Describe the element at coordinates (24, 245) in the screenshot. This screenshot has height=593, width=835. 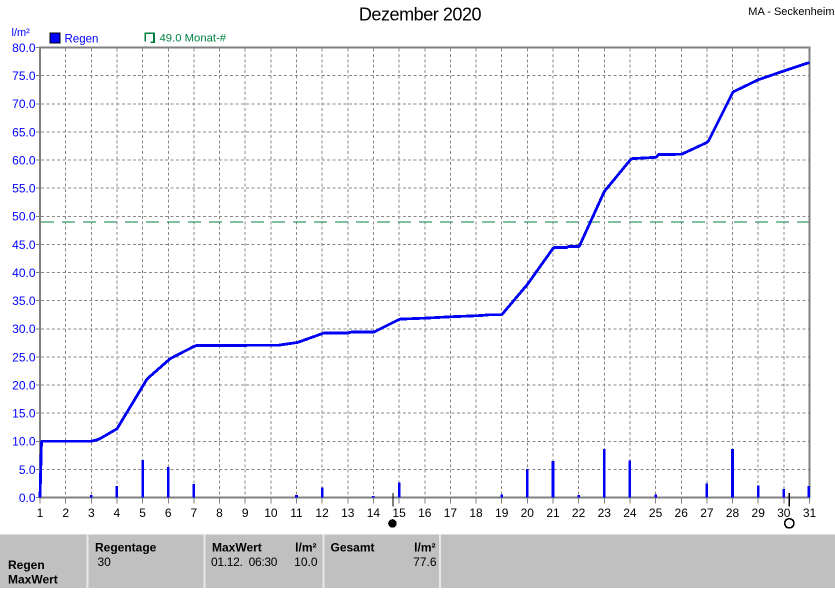
I see `svg-text: 45.0` at that location.